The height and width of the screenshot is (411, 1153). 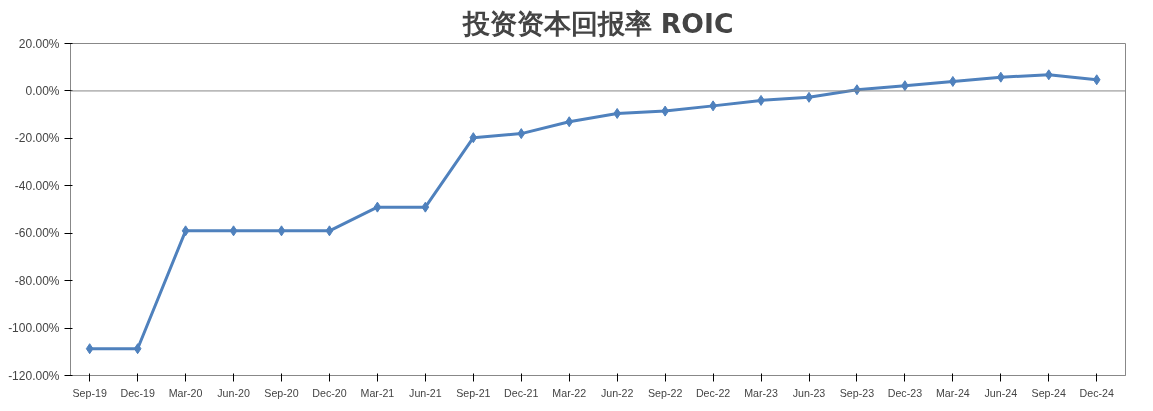 What do you see at coordinates (425, 392) in the screenshot?
I see `x-tick-label: Jun-21` at bounding box center [425, 392].